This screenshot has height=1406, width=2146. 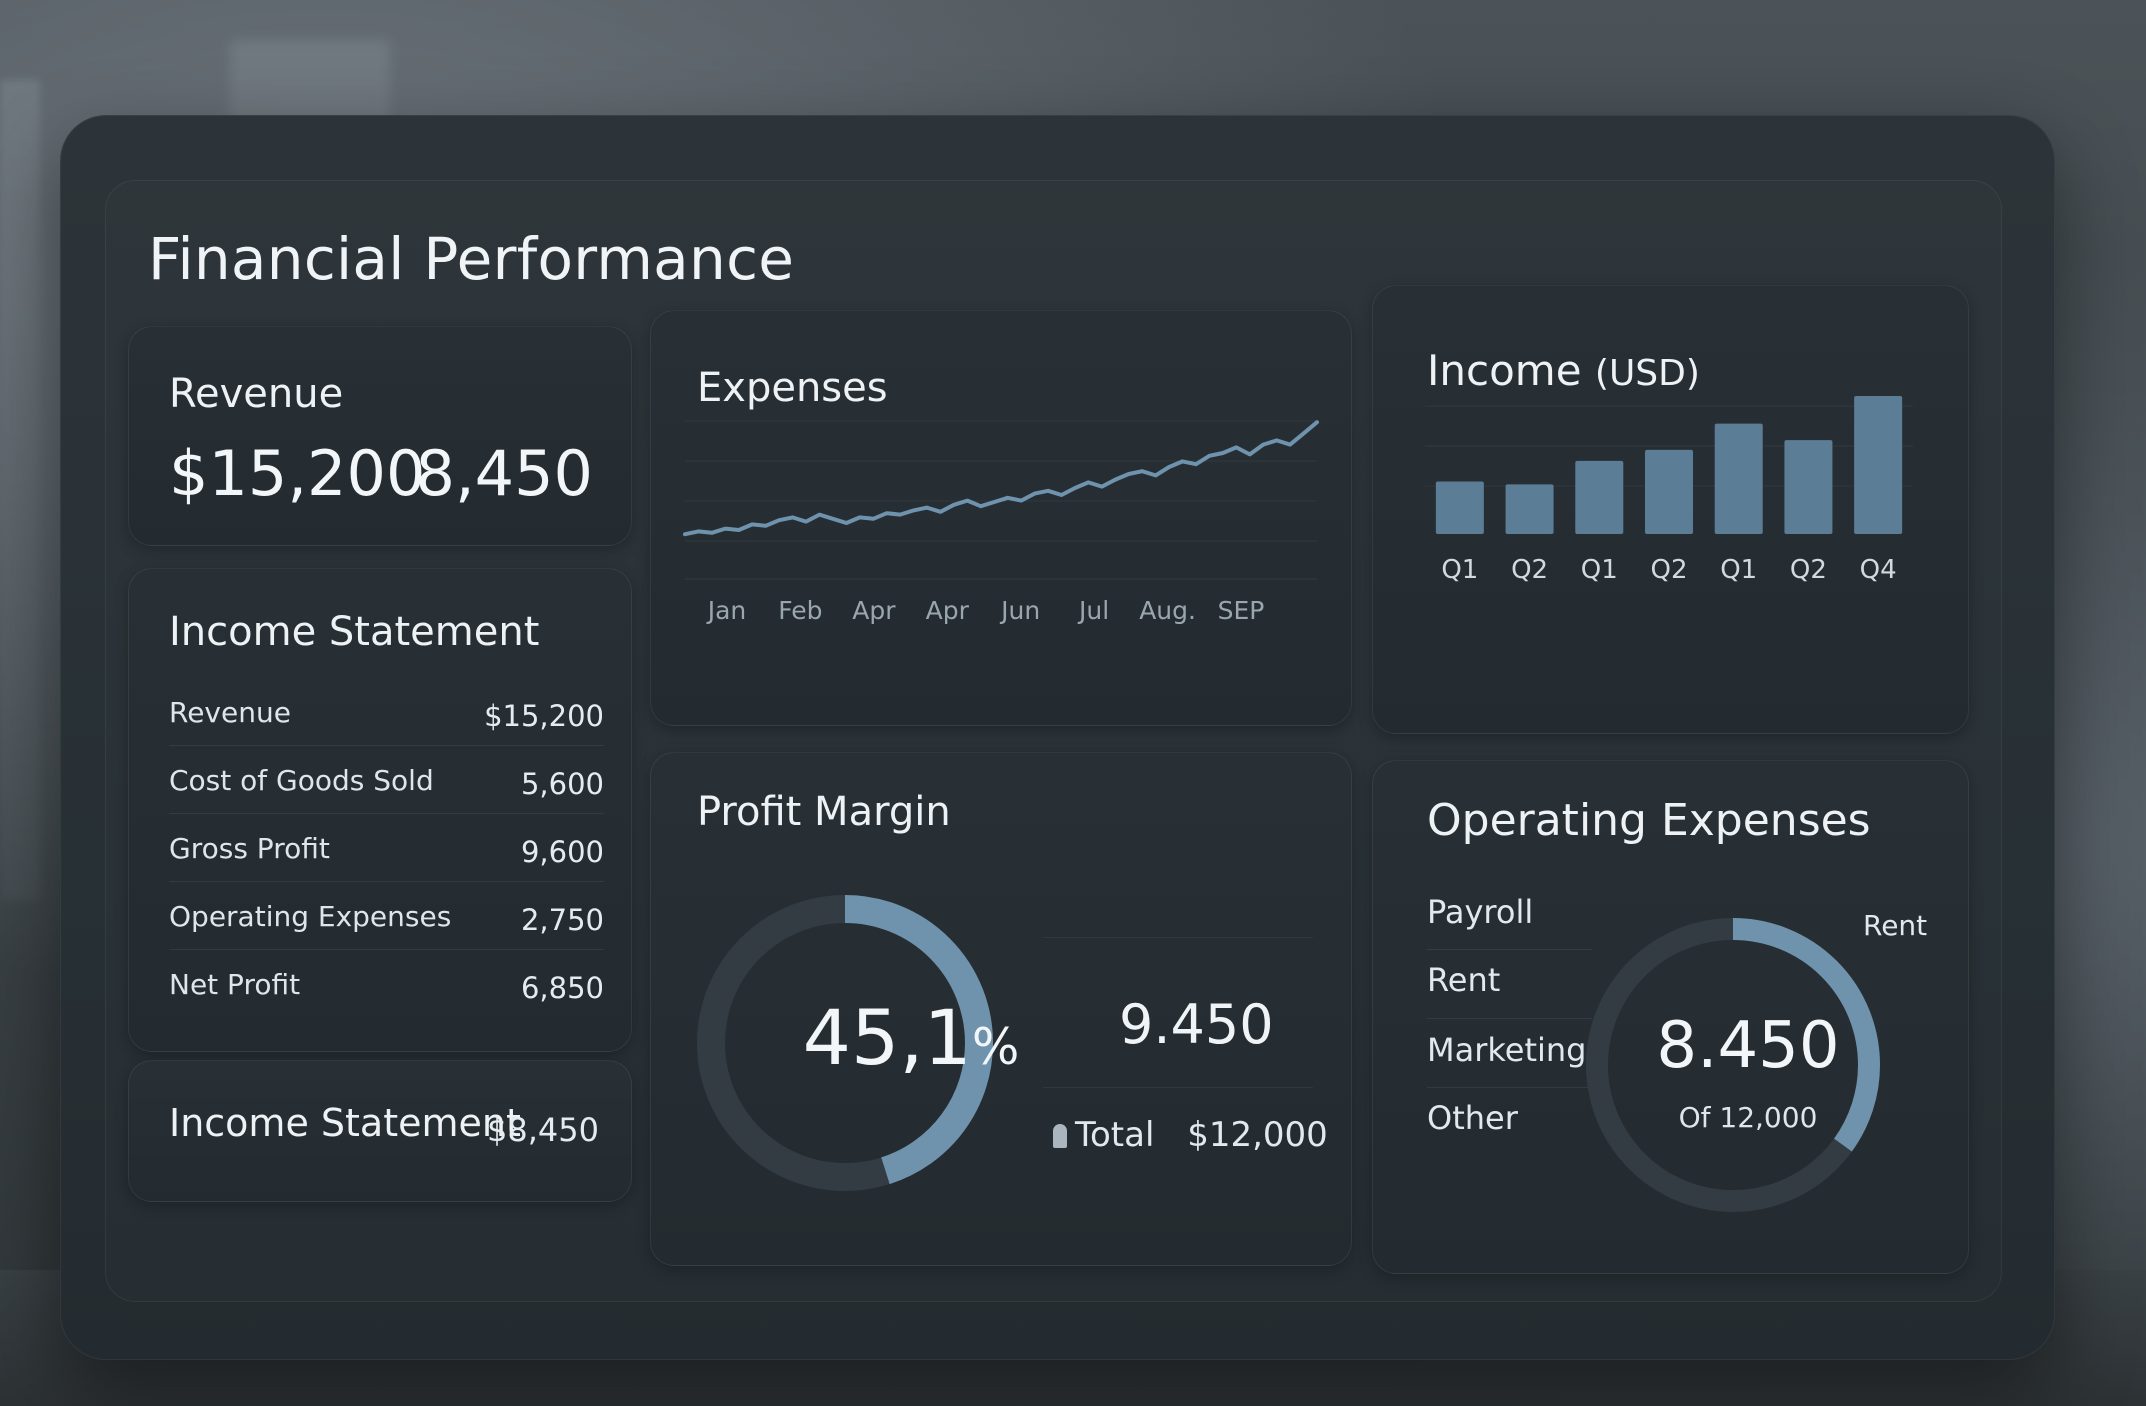 What do you see at coordinates (1504, 370) in the screenshot?
I see `income-title-text: Income` at bounding box center [1504, 370].